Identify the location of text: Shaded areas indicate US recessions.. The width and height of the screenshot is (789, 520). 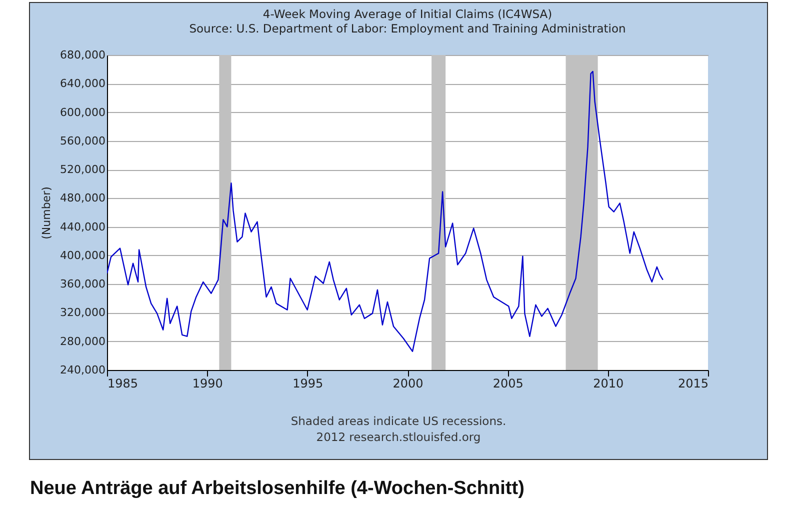
(399, 421).